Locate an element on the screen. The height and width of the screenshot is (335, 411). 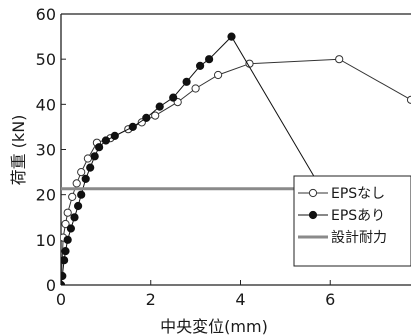
x-tick-label: 4 is located at coordinates (240, 299).